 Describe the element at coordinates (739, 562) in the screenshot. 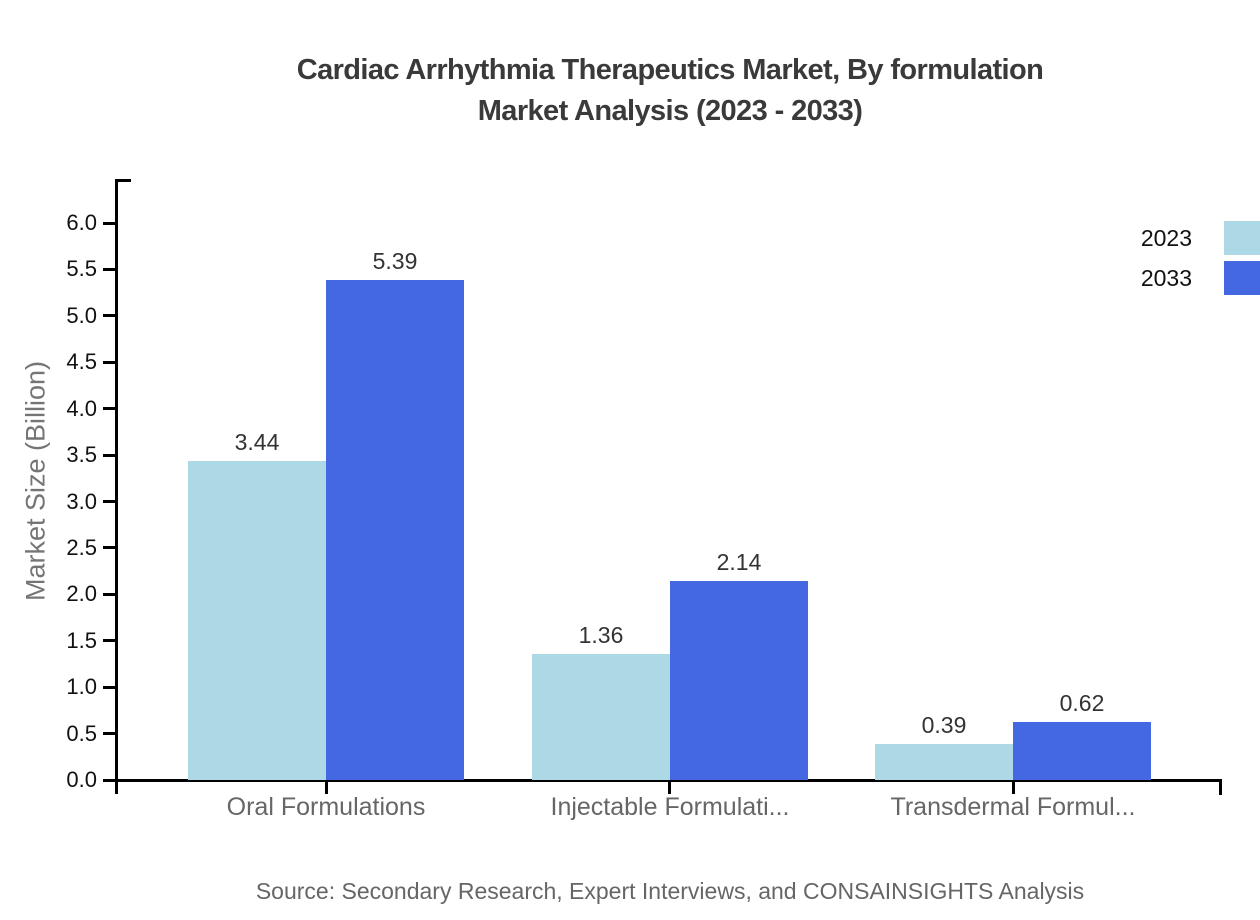

I see `bar-value-label: 2.14` at that location.